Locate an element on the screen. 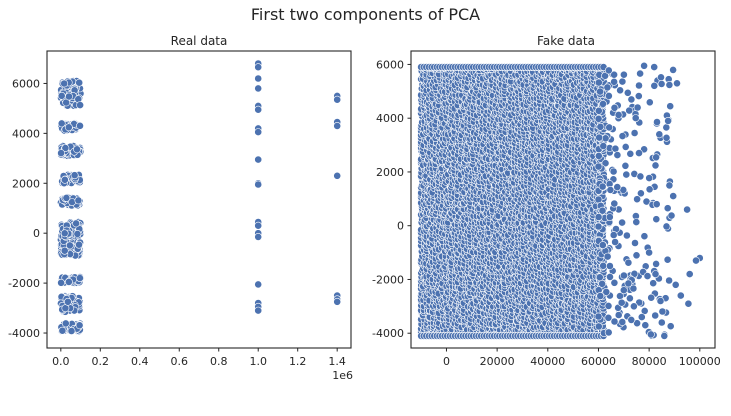  real-data-x-tick-label: 0.6 is located at coordinates (180, 361).